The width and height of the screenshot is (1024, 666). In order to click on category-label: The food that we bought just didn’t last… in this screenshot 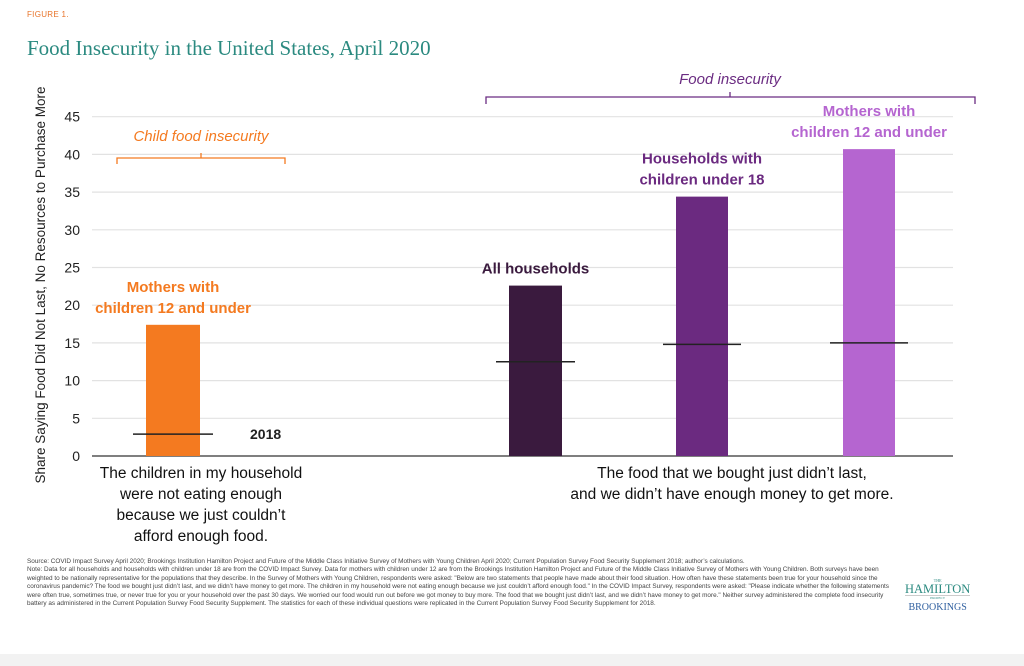, I will do `click(732, 473)`.